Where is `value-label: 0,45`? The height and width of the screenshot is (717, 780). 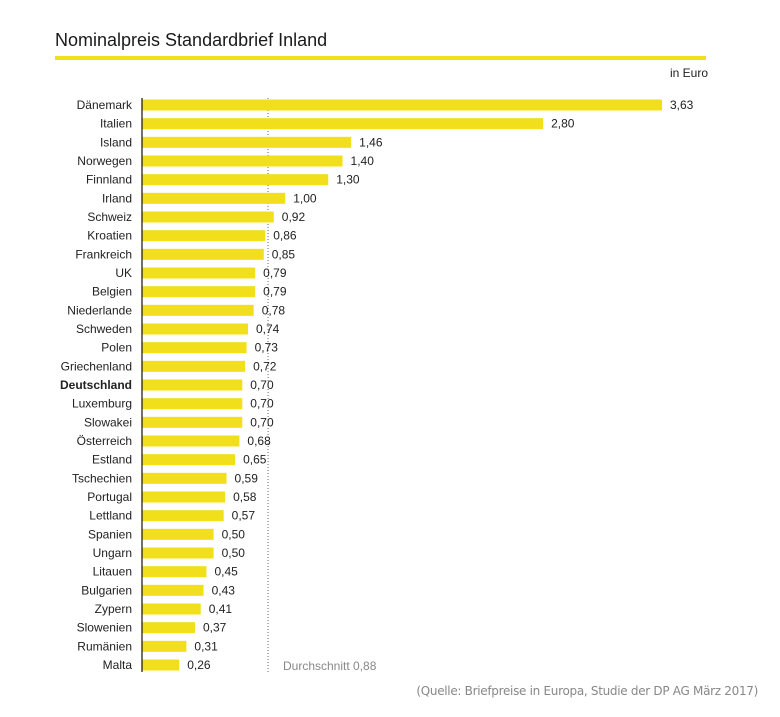
value-label: 0,45 is located at coordinates (226, 572).